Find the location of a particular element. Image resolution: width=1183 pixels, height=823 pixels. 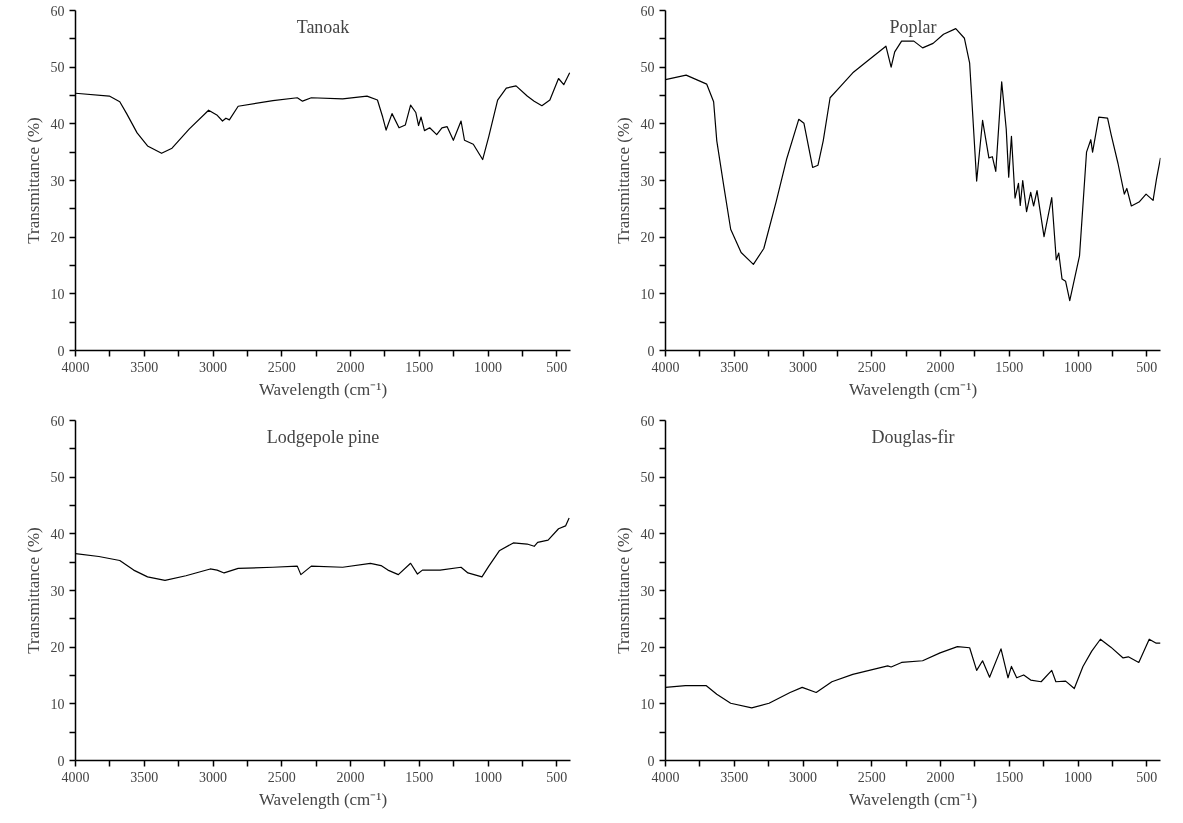

chart-title: Lodgepole pine is located at coordinates (323, 436).